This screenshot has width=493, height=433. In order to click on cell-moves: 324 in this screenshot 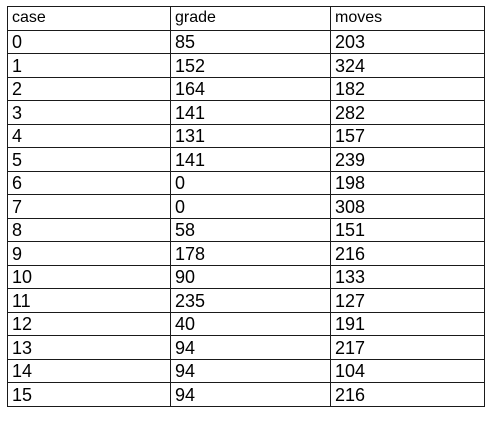, I will do `click(407, 65)`.